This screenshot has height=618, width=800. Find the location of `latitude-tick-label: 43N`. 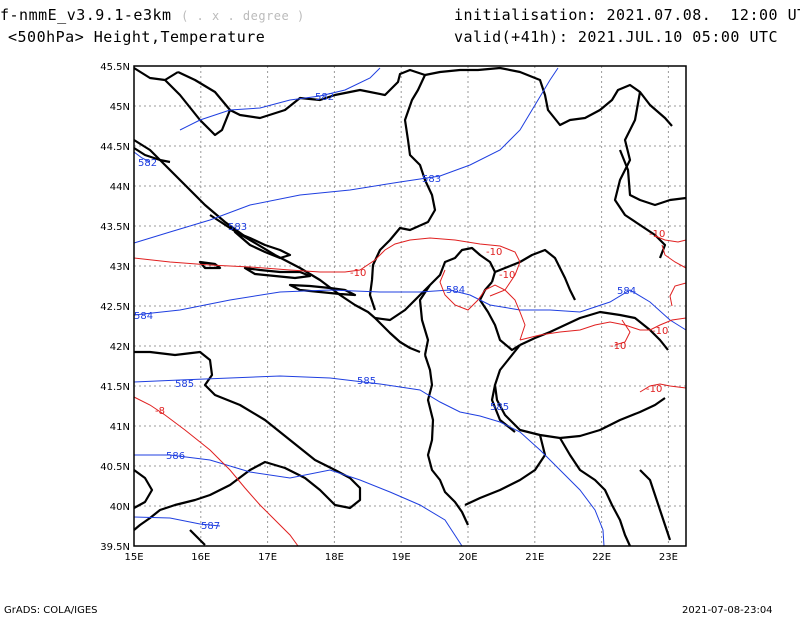

latitude-tick-label: 43N is located at coordinates (120, 267).